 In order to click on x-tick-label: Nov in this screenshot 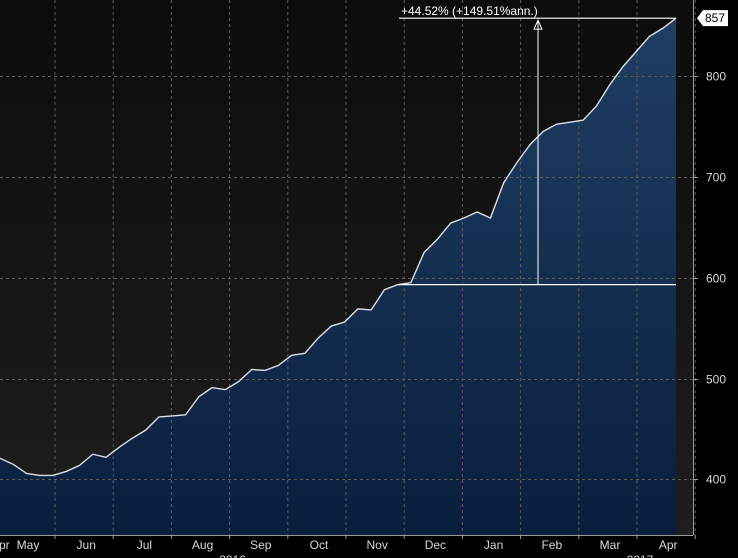, I will do `click(377, 545)`.